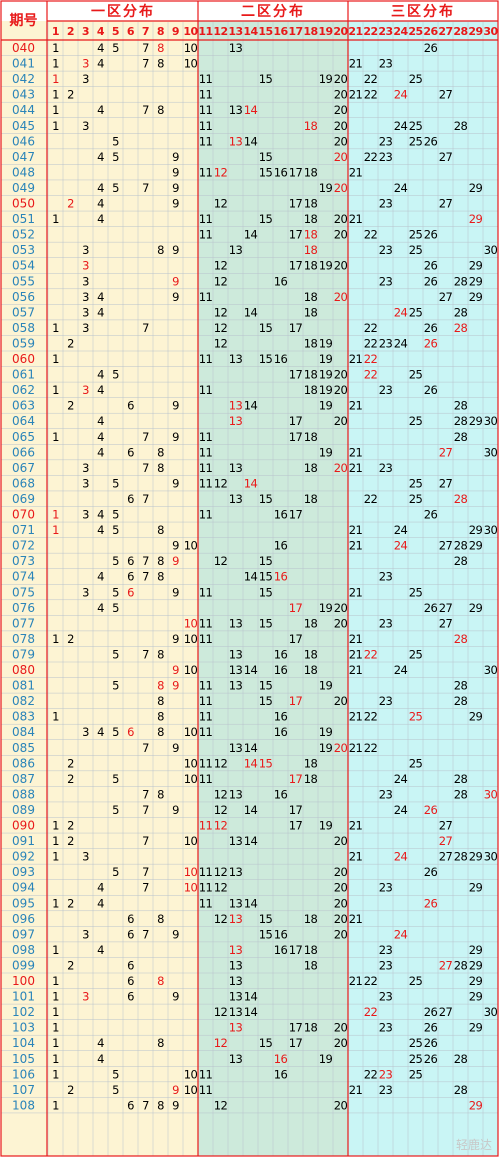 This screenshot has height=1159, width=500. I want to click on column-number-header: 27, so click(445, 31).